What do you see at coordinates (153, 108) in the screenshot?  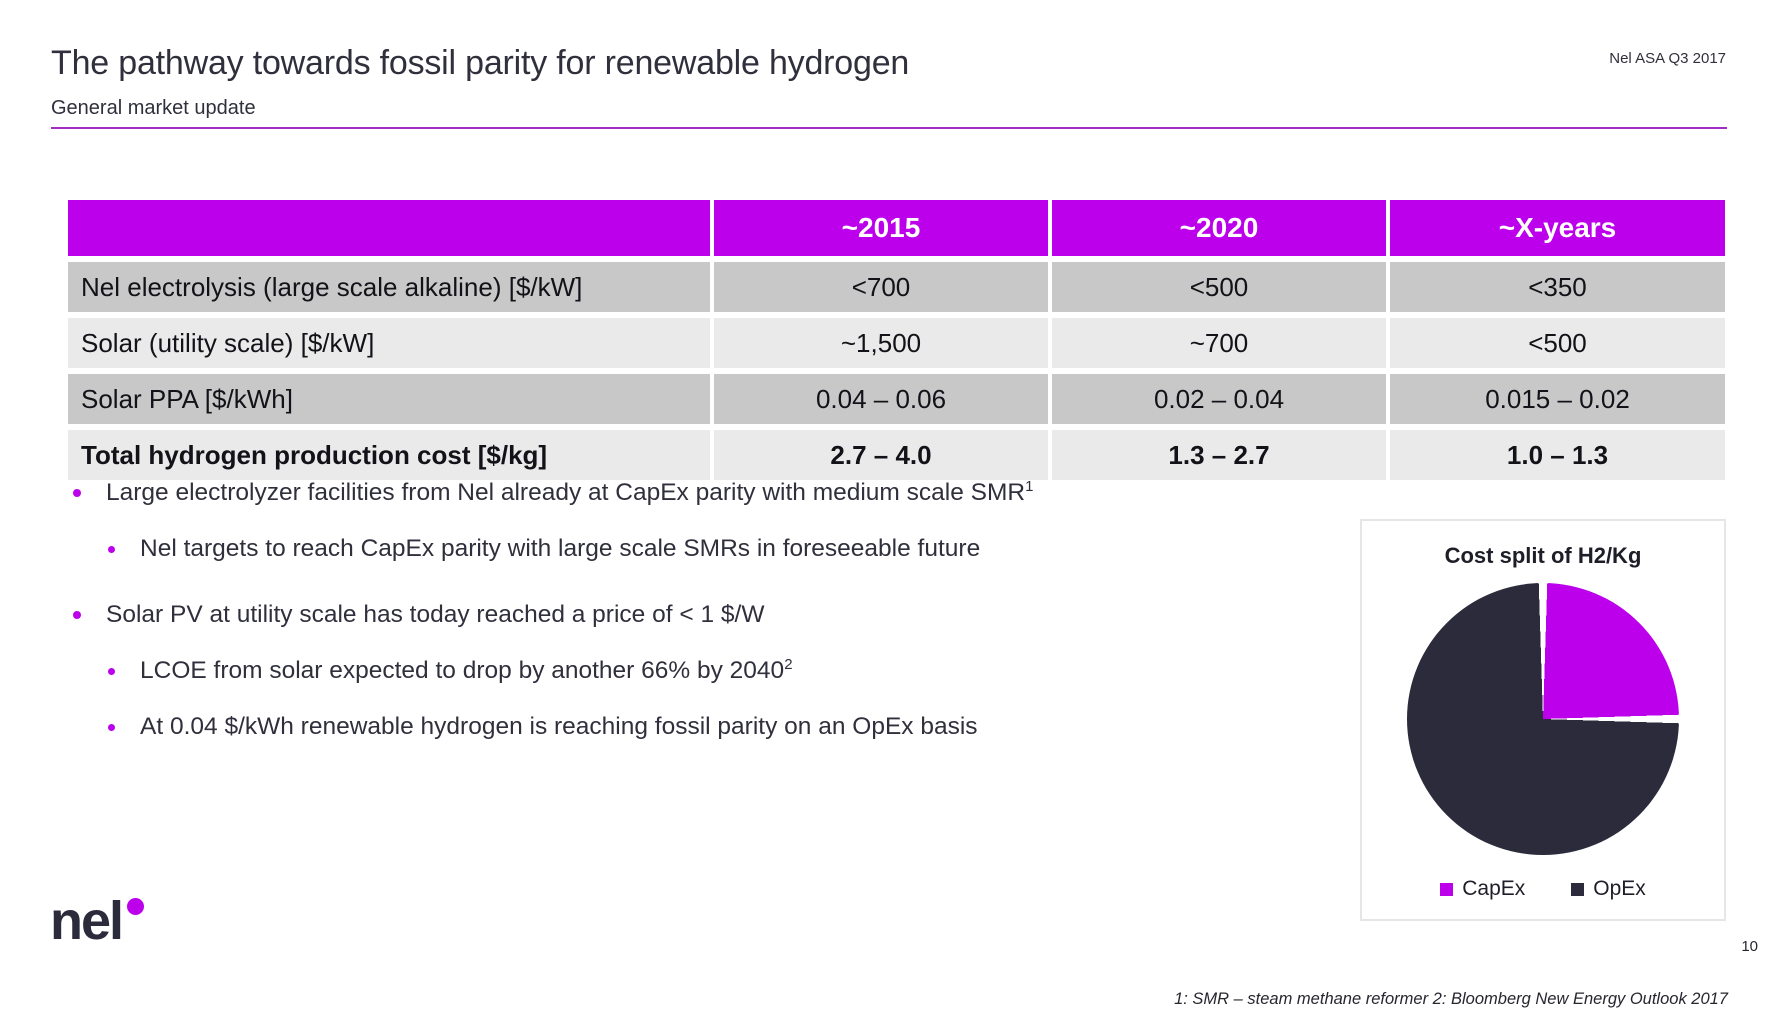 I see `slide-subtitle: General market update` at bounding box center [153, 108].